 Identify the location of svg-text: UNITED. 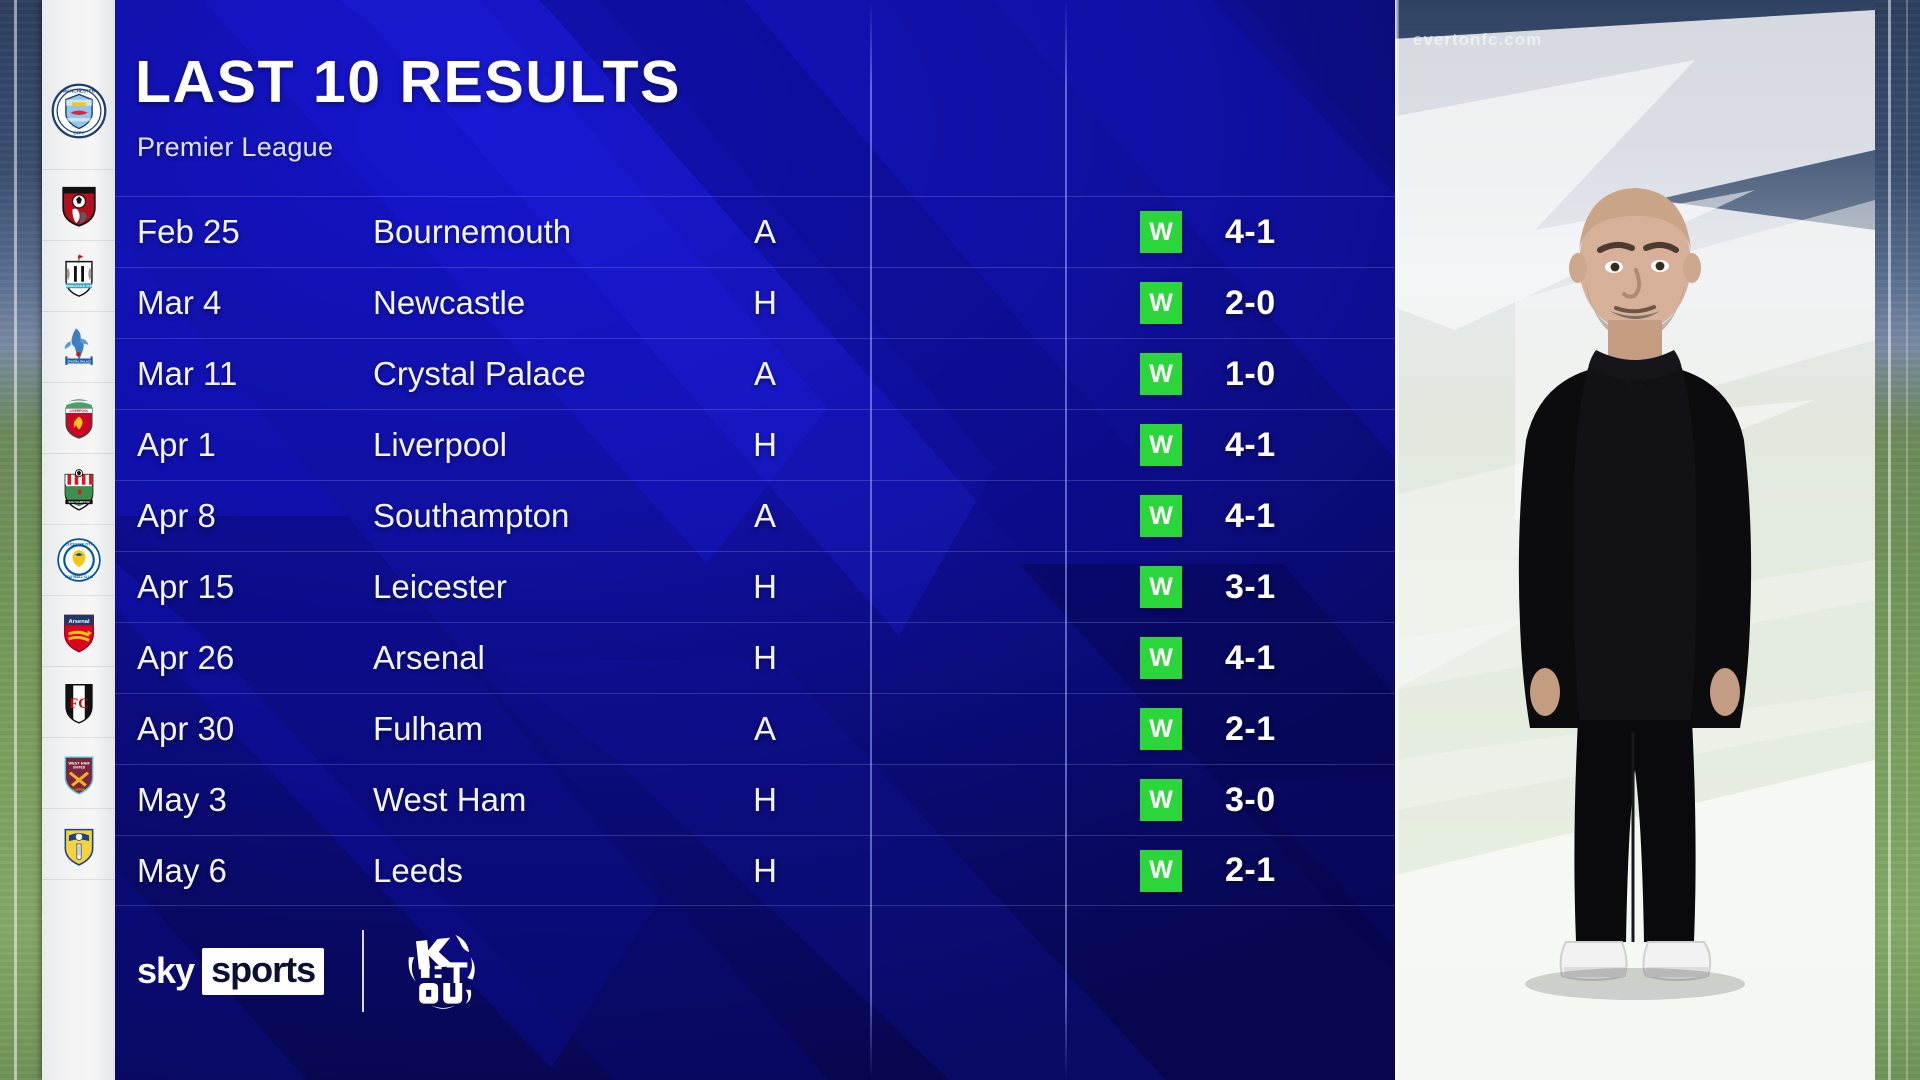
(78, 768).